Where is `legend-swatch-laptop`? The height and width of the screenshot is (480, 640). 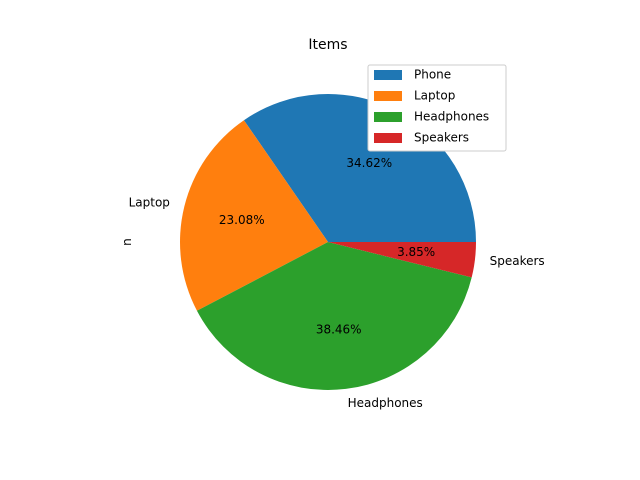 legend-swatch-laptop is located at coordinates (388, 96).